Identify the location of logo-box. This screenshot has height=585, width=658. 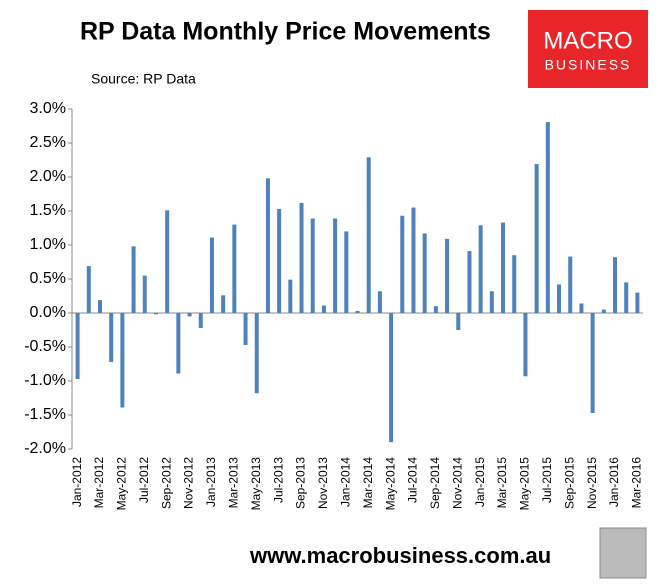
(588, 49).